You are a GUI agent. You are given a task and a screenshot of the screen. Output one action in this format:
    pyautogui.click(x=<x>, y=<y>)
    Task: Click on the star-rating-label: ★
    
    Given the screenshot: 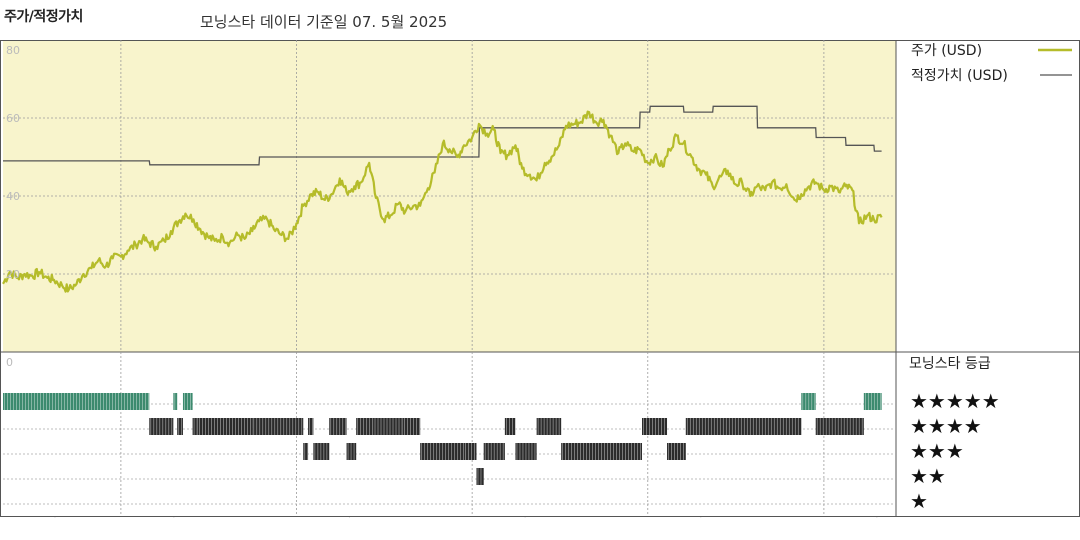 What is the action you would take?
    pyautogui.click(x=919, y=501)
    